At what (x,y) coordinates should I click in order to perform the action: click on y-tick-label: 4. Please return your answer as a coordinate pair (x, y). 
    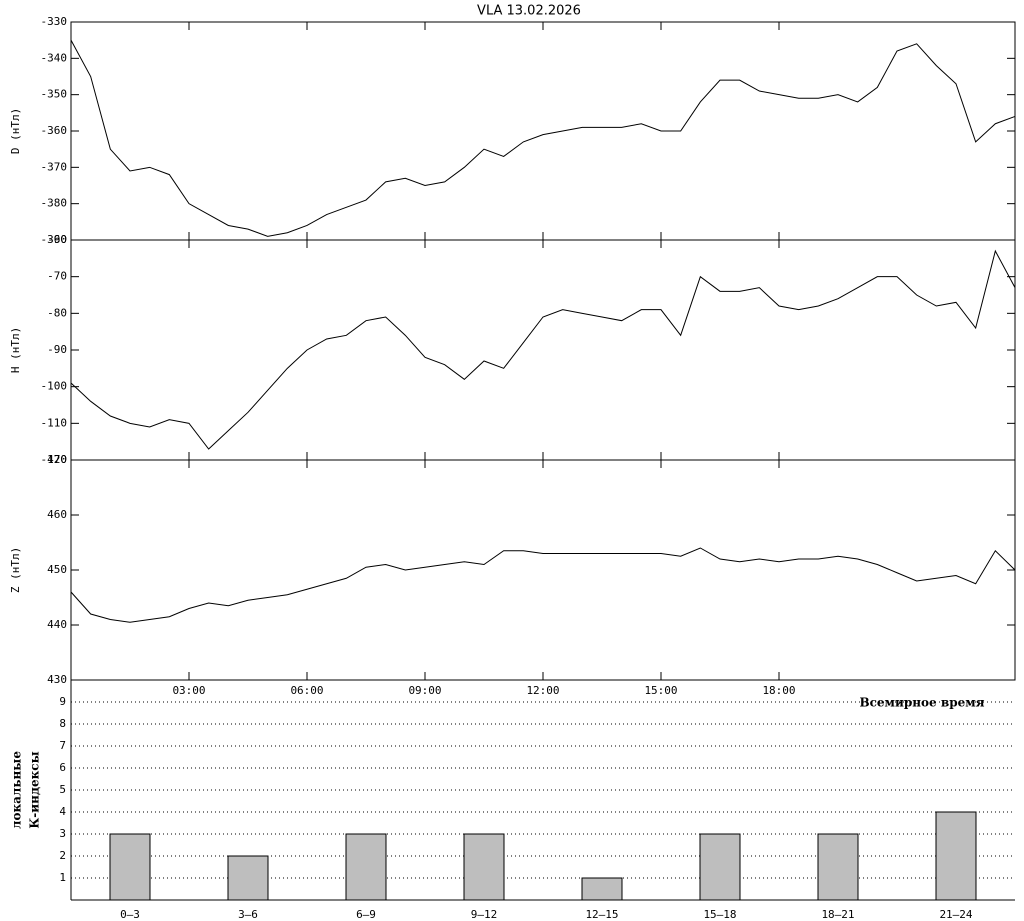
    Looking at the image, I should click on (62, 811).